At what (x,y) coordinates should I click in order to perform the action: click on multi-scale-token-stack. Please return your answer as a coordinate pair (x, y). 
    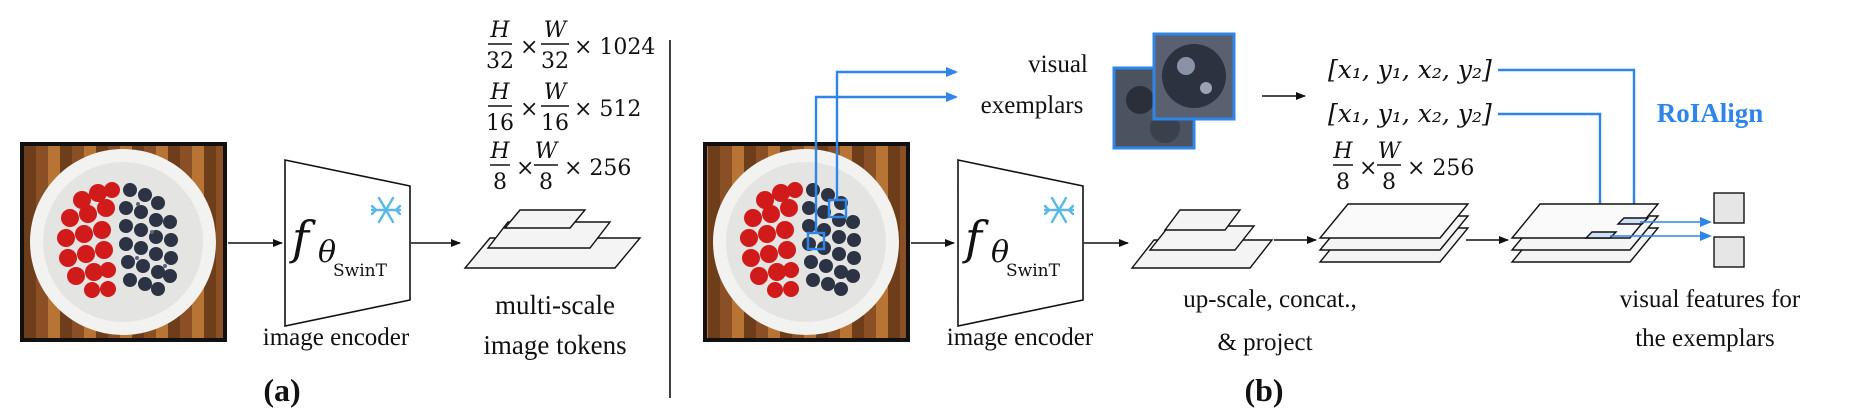
    Looking at the image, I should click on (552, 239).